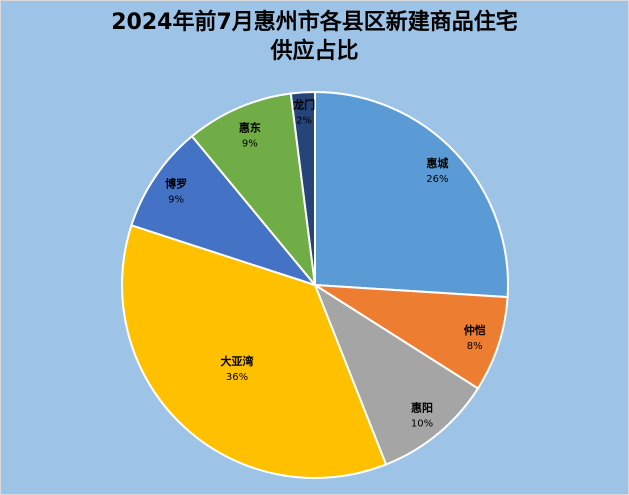  What do you see at coordinates (250, 127) in the screenshot?
I see `slice-name-label: 惠东` at bounding box center [250, 127].